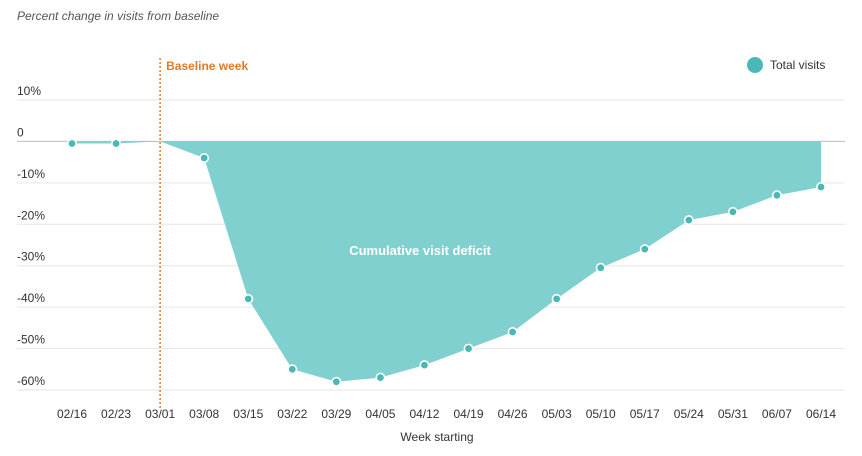  I want to click on y-tick-label: -50%, so click(31, 340).